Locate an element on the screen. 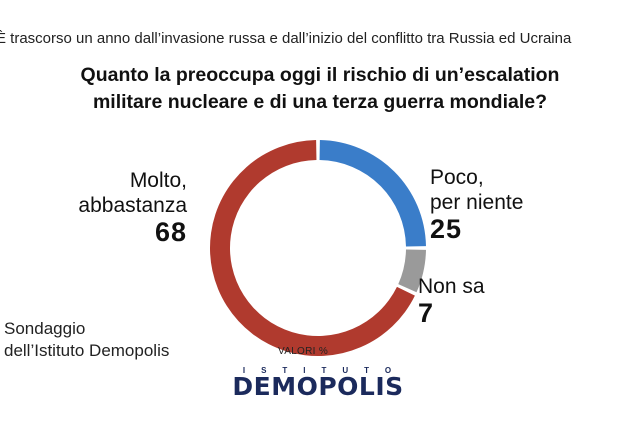  label-molto-abbastanza: Molto, abbastanza 68 is located at coordinates (132, 207).